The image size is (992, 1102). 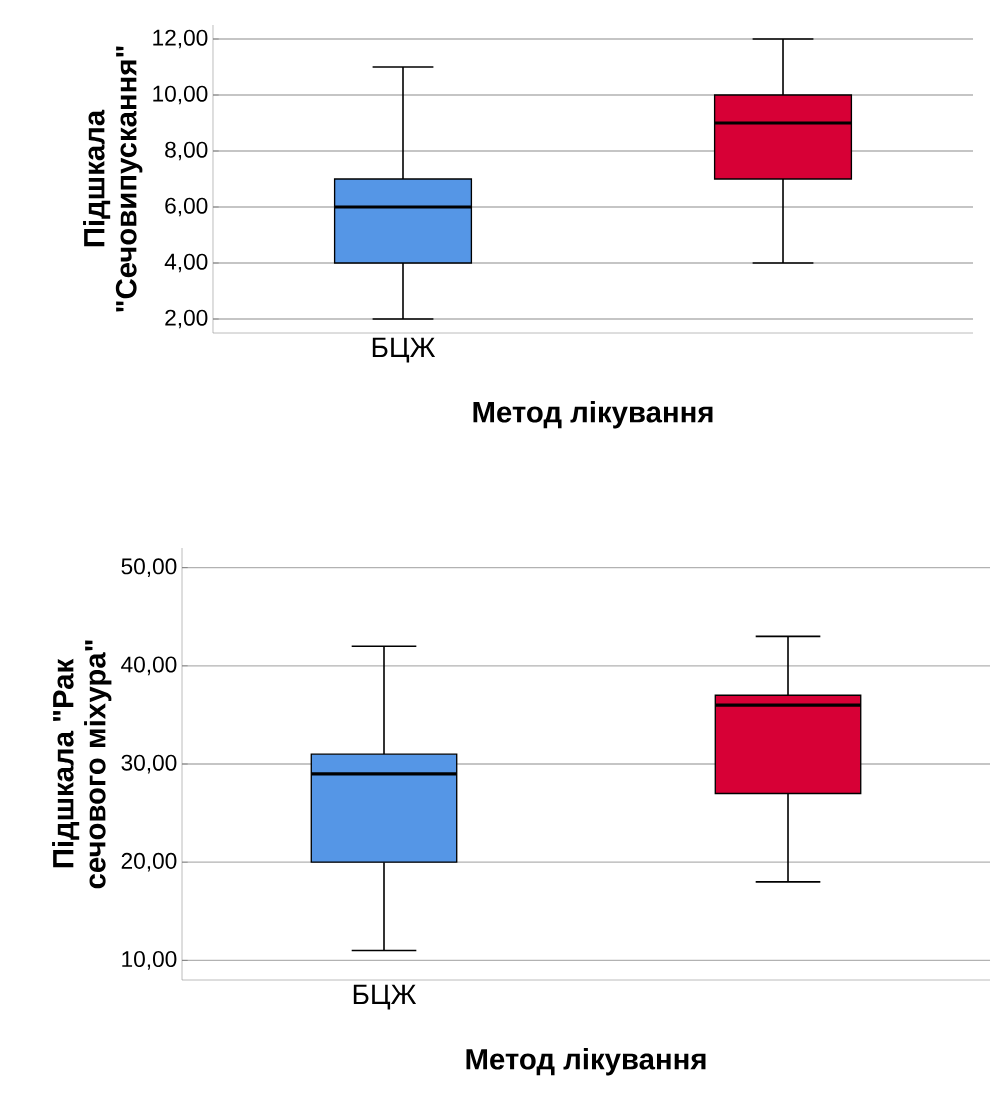 I want to click on y-tick-label: 12,00, so click(x=180, y=39).